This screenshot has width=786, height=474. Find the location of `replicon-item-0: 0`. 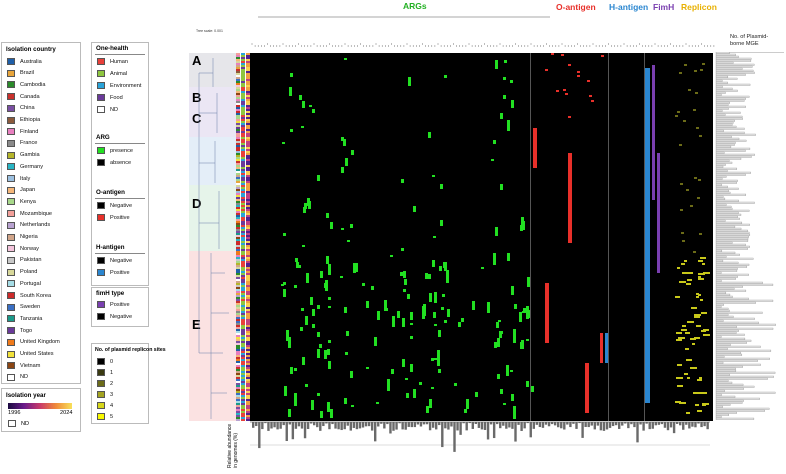

replicon-item-0: 0 is located at coordinates (105, 361).